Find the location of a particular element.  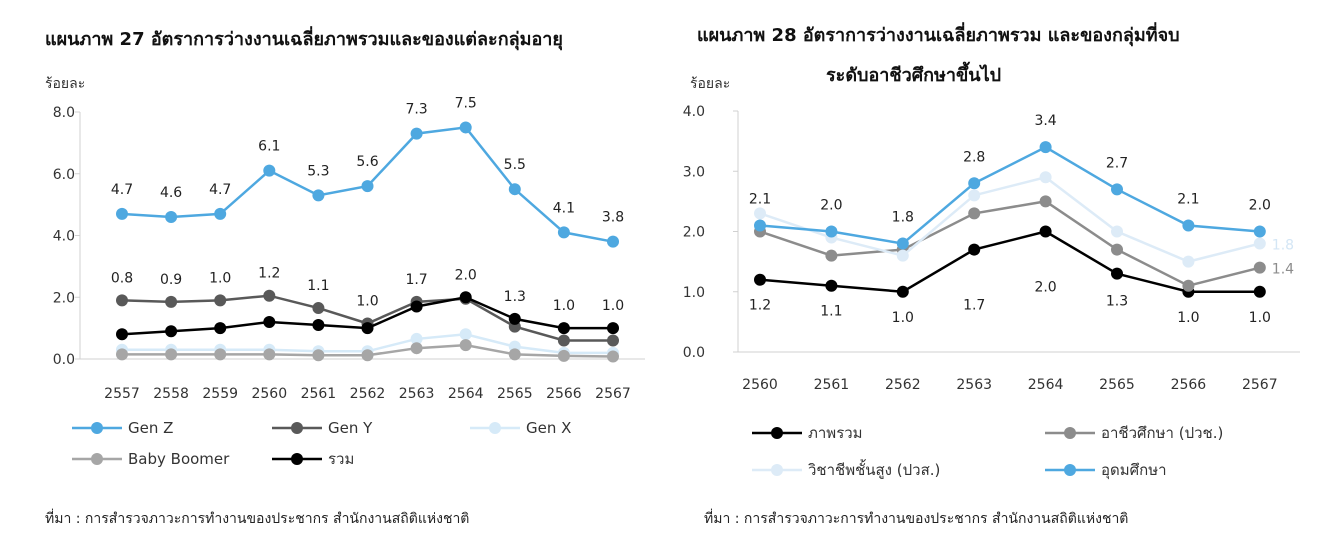

data-label: 1.7 is located at coordinates (974, 306).